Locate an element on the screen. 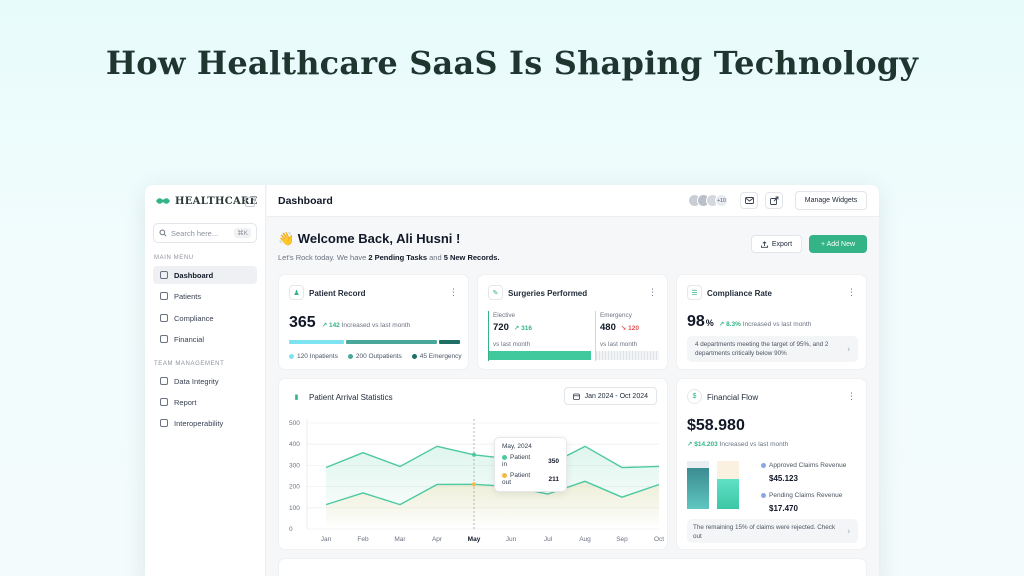 This screenshot has width=1024, height=576. sidebar-item-compliance: Compliance is located at coordinates (205, 318).